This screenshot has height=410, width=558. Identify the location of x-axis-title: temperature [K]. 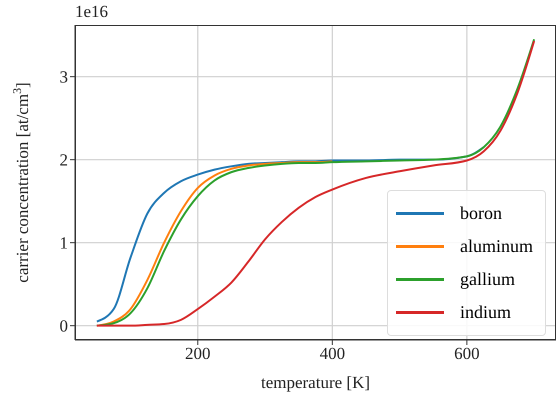
(315, 382).